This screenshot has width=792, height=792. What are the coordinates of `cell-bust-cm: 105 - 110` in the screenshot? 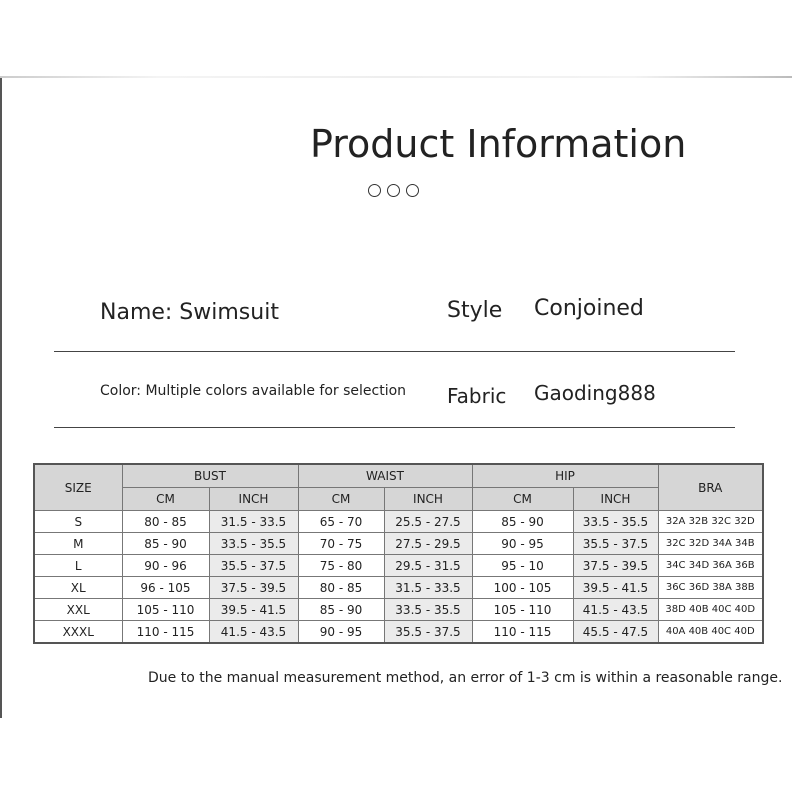 It's located at (165, 609).